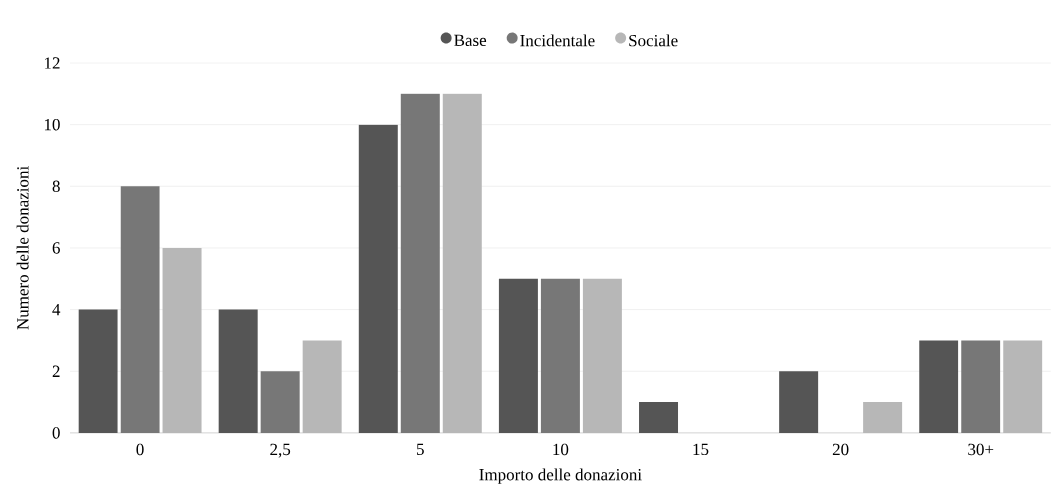 This screenshot has height=503, width=1051. What do you see at coordinates (653, 40) in the screenshot?
I see `legend-label: Sociale` at bounding box center [653, 40].